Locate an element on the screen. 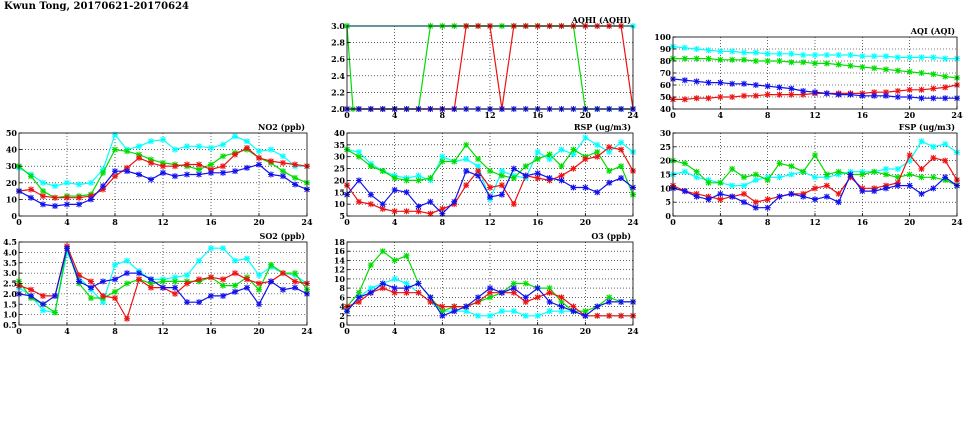 This screenshot has height=447, width=975. o3-ppb-xtick-label: 20 is located at coordinates (586, 331).